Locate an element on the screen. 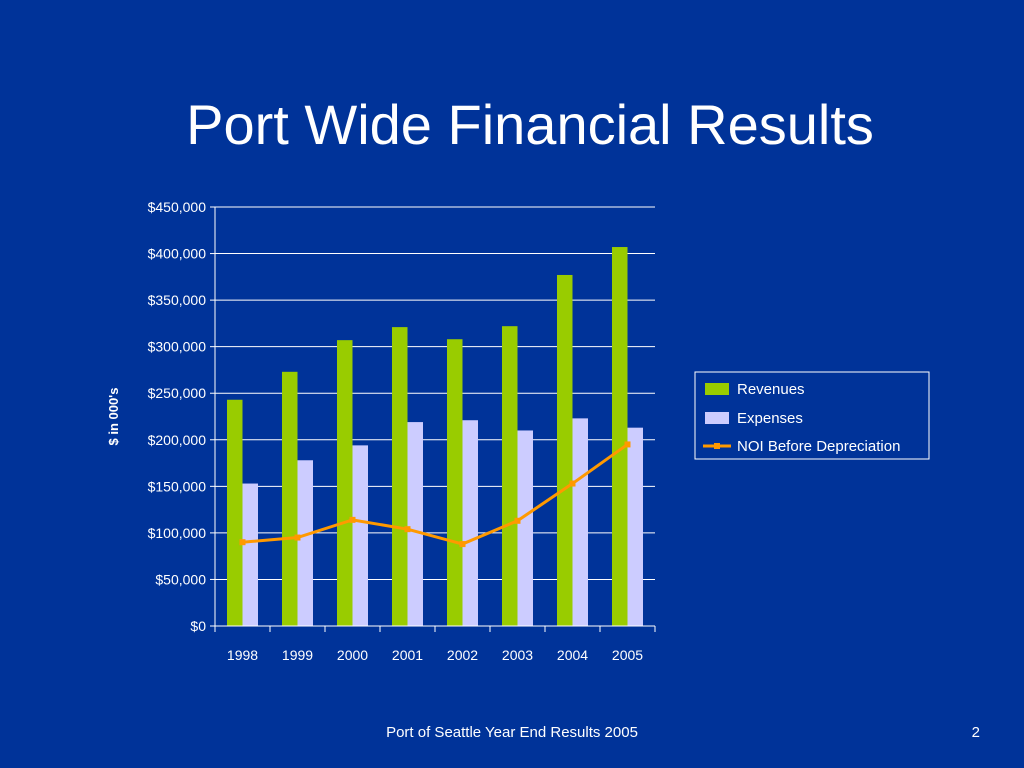  noi-point-1999 is located at coordinates (297, 537).